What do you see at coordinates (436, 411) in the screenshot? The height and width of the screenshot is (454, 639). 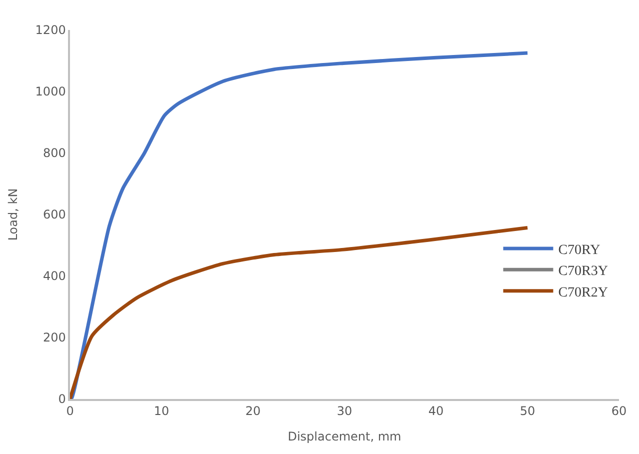 I see `x-tick-label: 40` at bounding box center [436, 411].